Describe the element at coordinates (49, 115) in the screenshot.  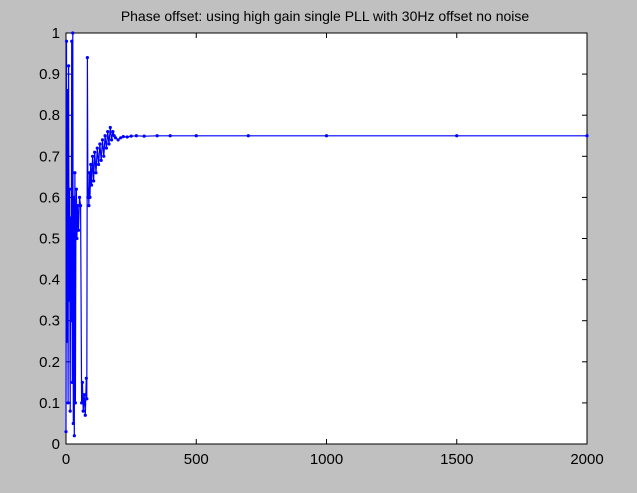
I see `y-tick-label: 0.8` at that location.